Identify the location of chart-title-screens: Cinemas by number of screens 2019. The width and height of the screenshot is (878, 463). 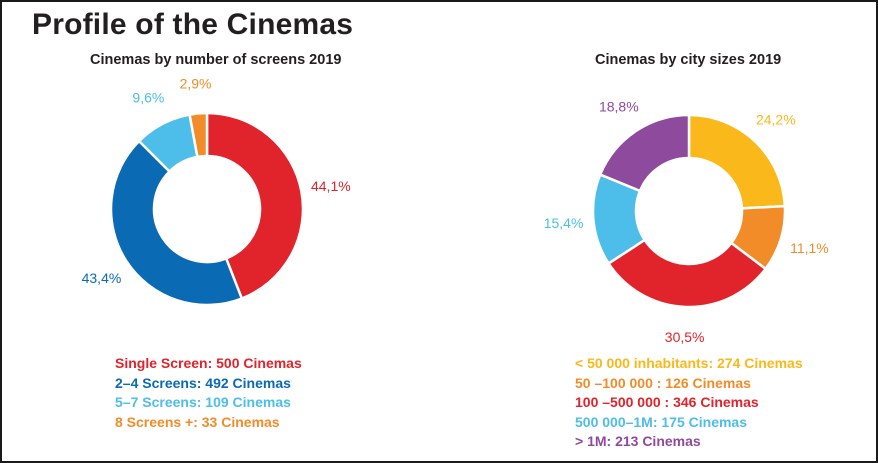
(216, 60).